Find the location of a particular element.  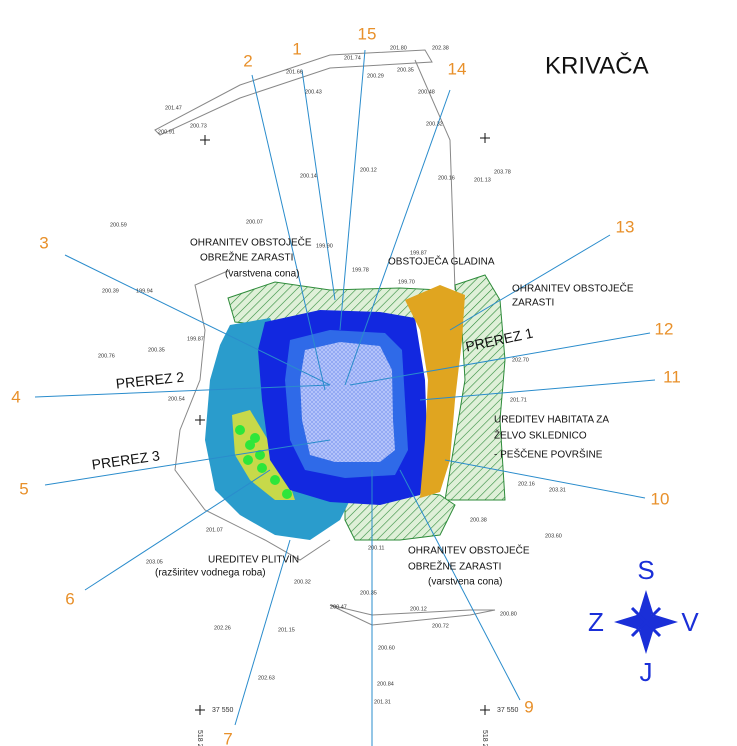

spot-elevation: 200.80 is located at coordinates (508, 614).